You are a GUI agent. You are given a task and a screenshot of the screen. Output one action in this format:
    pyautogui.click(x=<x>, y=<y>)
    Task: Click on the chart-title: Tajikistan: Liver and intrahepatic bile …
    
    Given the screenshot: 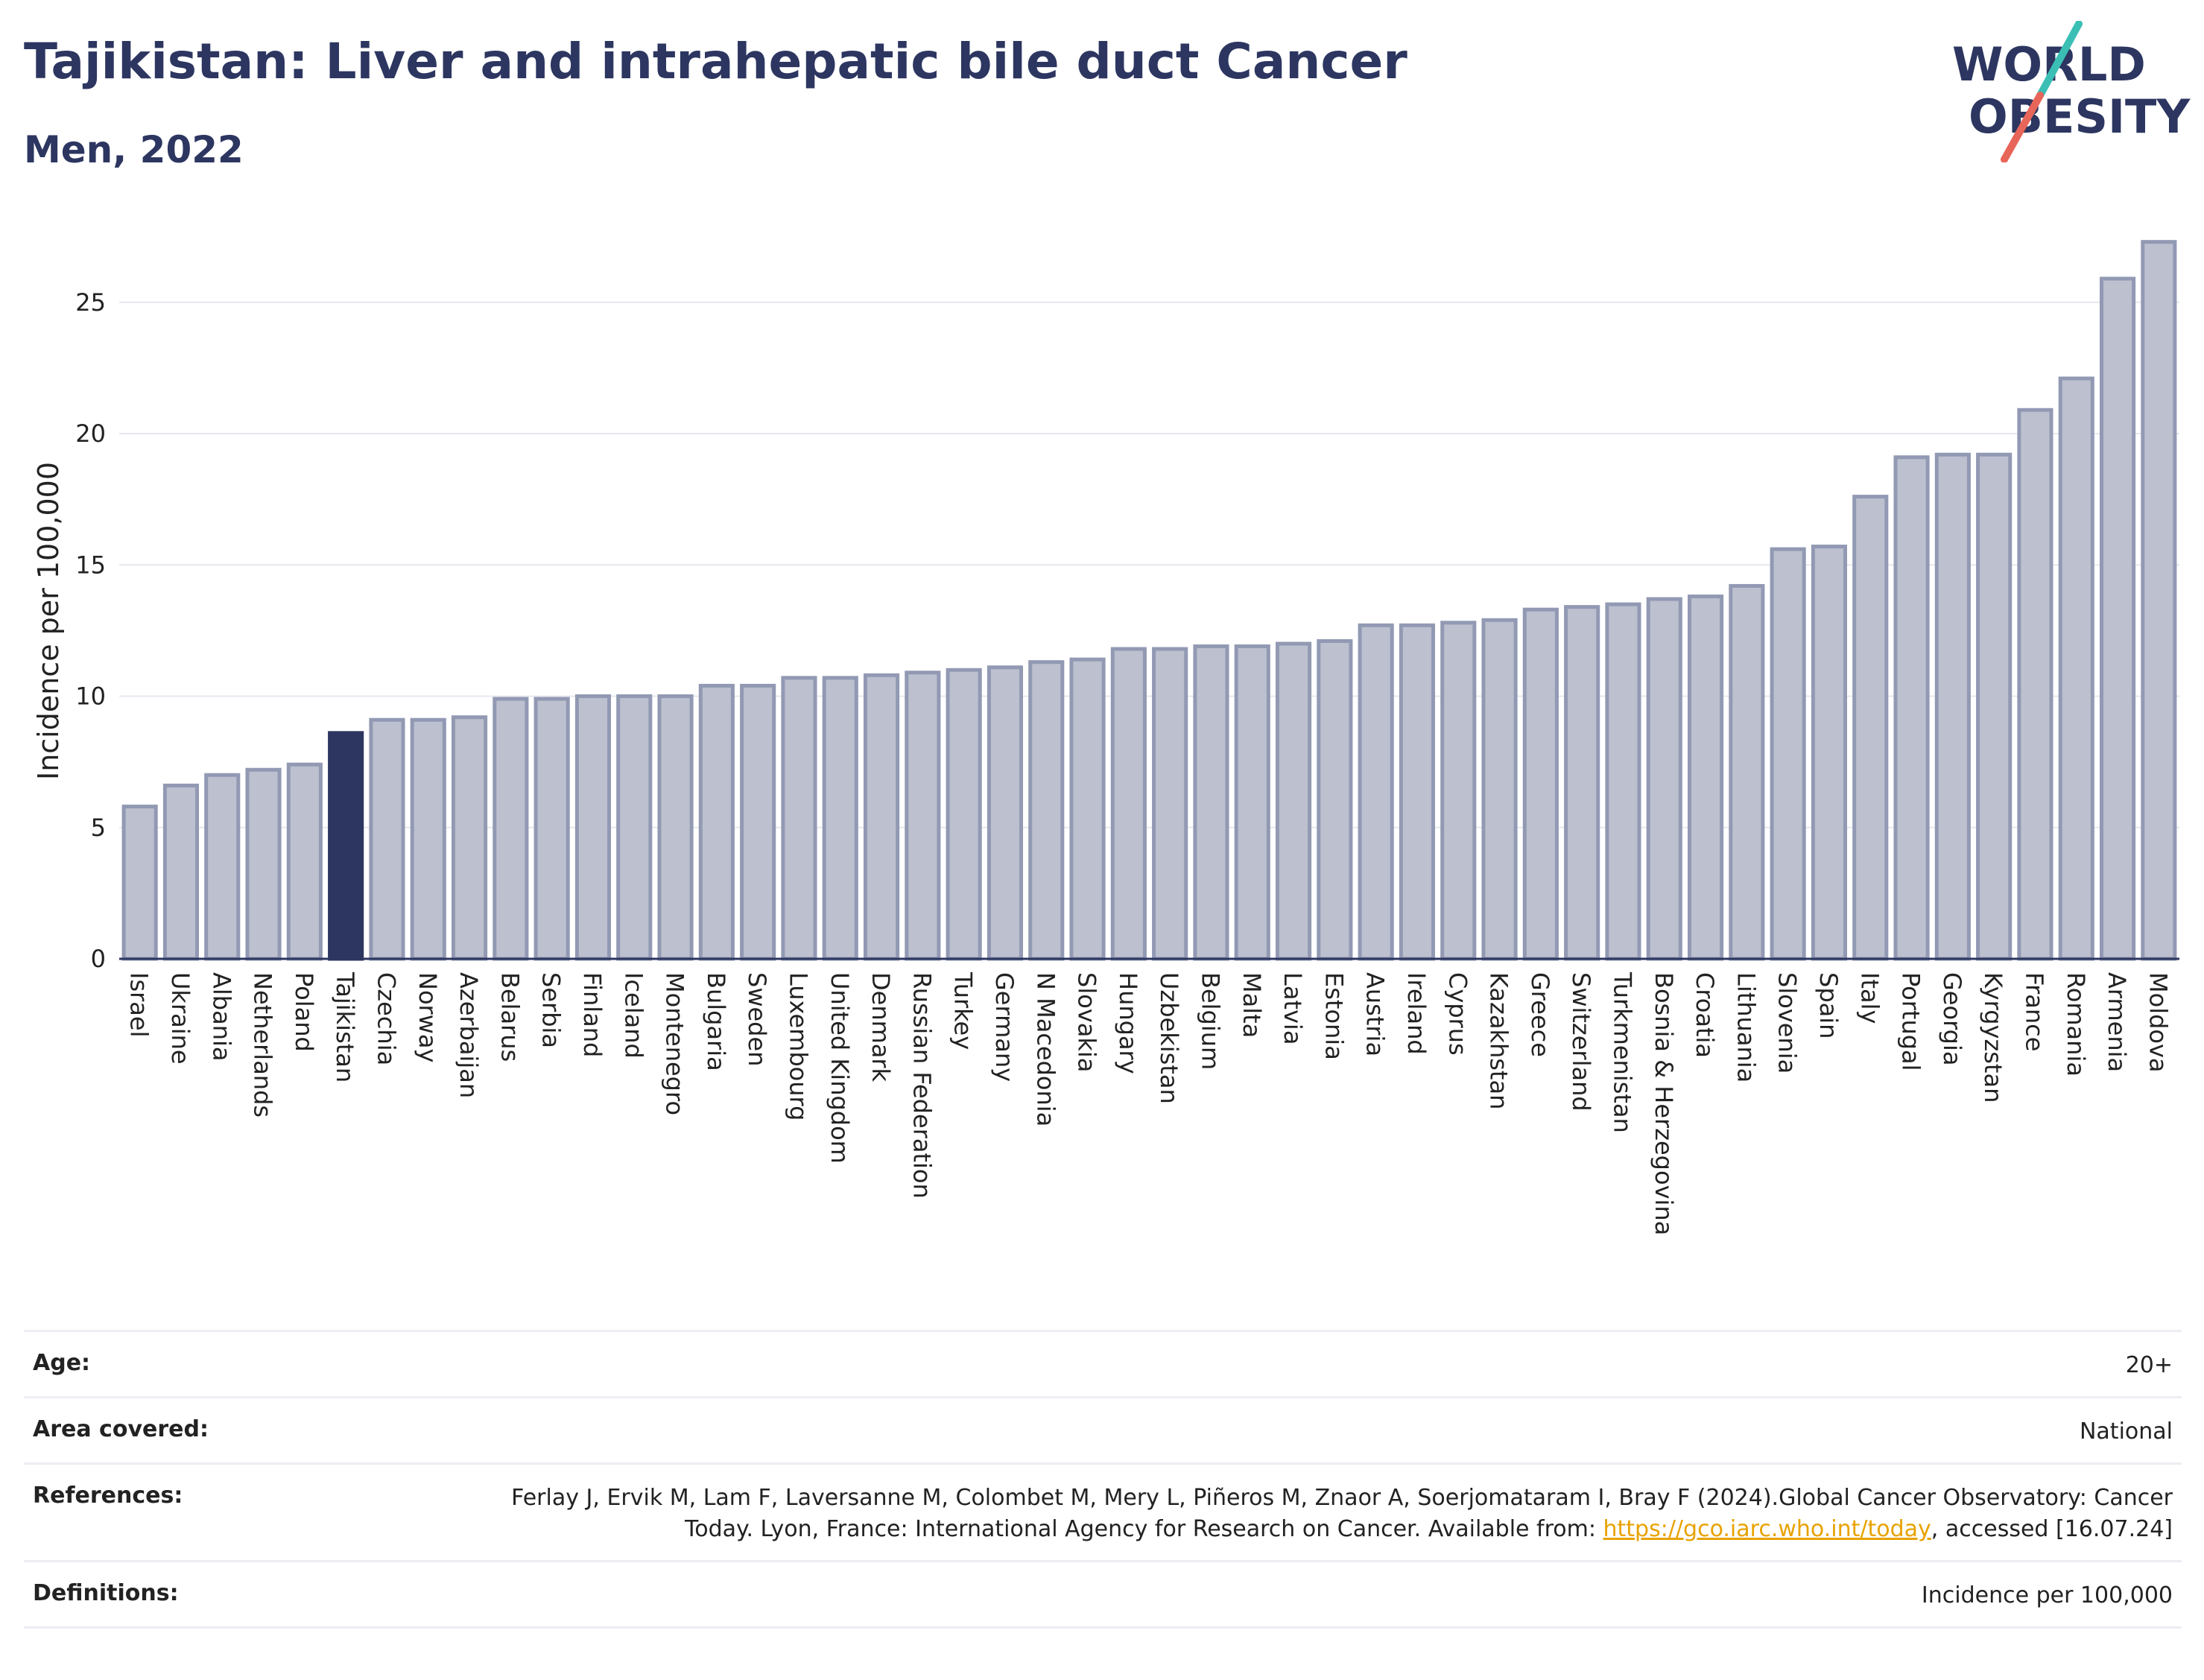 What is the action you would take?
    pyautogui.click(x=715, y=61)
    